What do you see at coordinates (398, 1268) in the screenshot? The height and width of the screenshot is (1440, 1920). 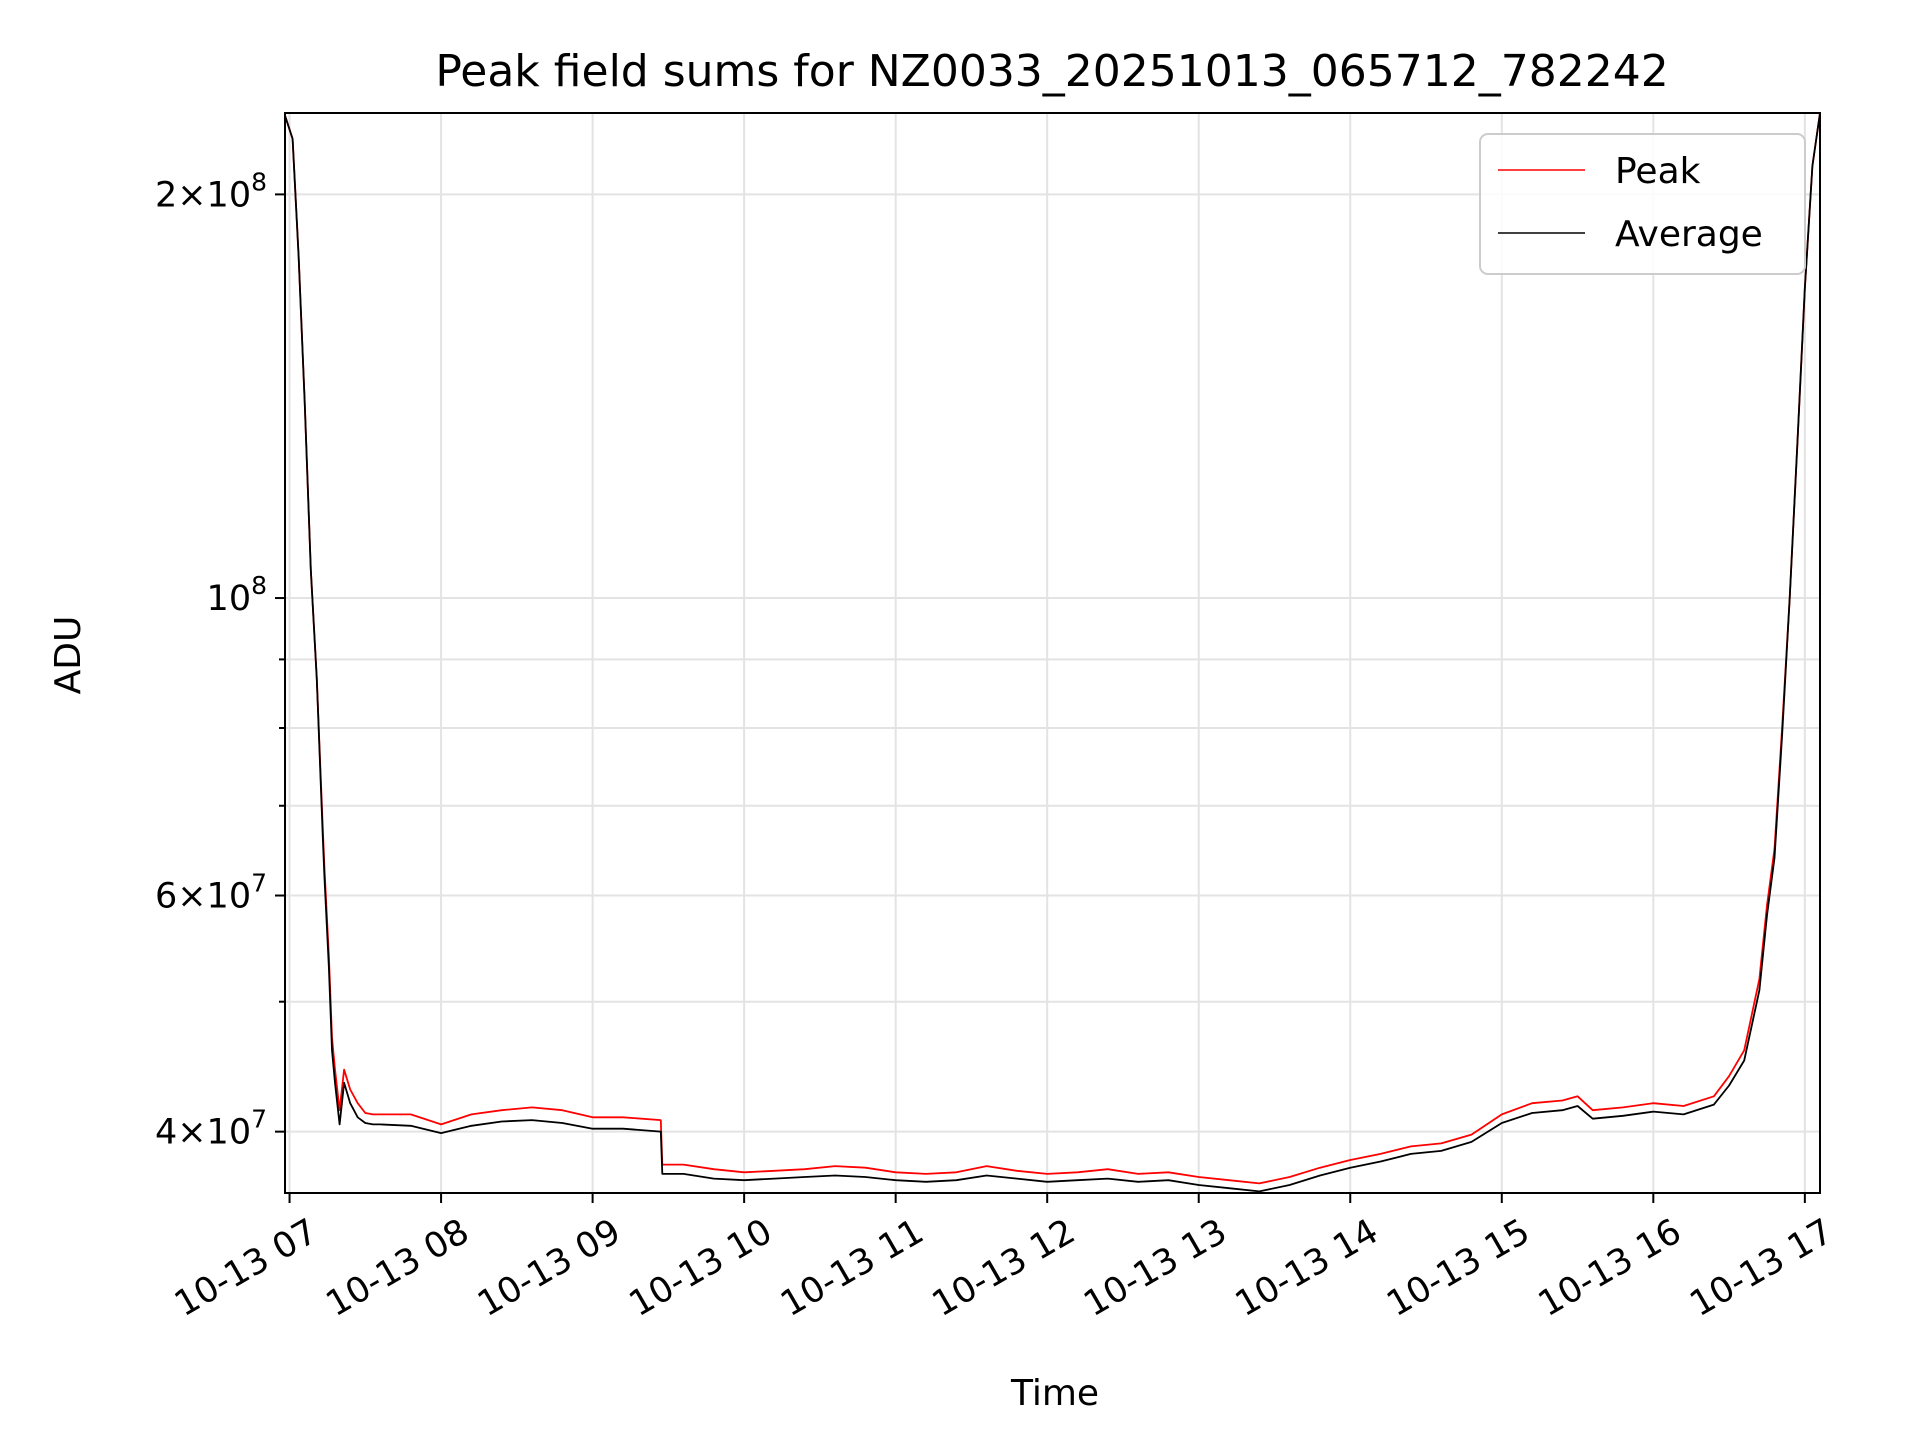 I see `x-tick-label: 10-13 08` at bounding box center [398, 1268].